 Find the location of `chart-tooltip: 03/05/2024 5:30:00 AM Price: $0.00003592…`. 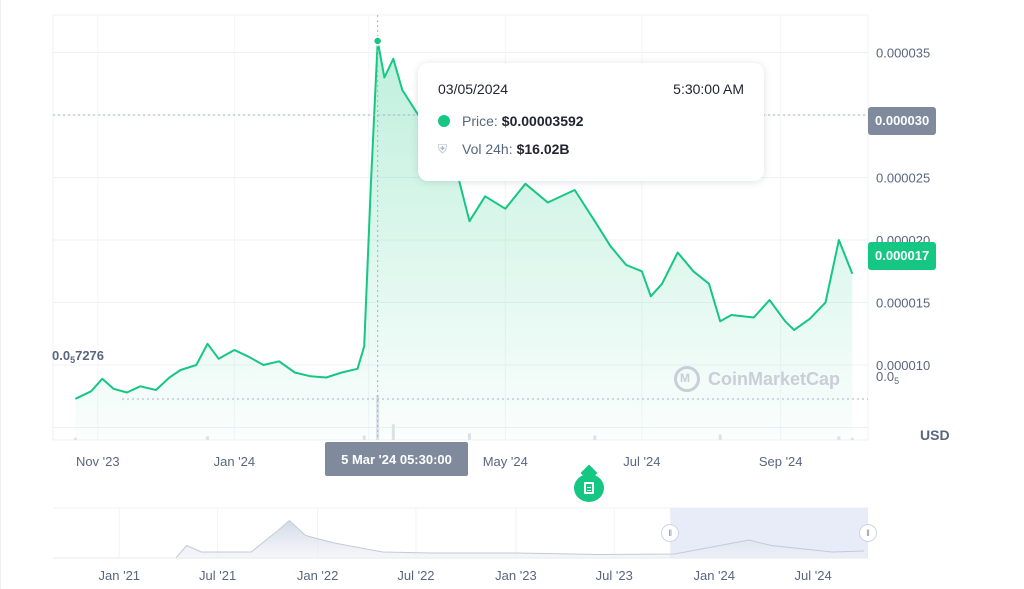

chart-tooltip: 03/05/2024 5:30:00 AM Price: $0.00003592… is located at coordinates (591, 122).